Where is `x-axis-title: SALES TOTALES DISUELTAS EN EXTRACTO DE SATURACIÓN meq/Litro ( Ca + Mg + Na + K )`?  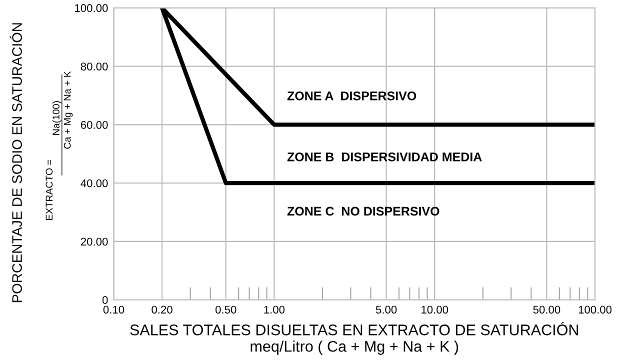
x-axis-title: SALES TOTALES DISUELTAS EN EXTRACTO DE SATURACIÓN meq/Litro ( Ca + Mg + Na + K ) is located at coordinates (354, 338).